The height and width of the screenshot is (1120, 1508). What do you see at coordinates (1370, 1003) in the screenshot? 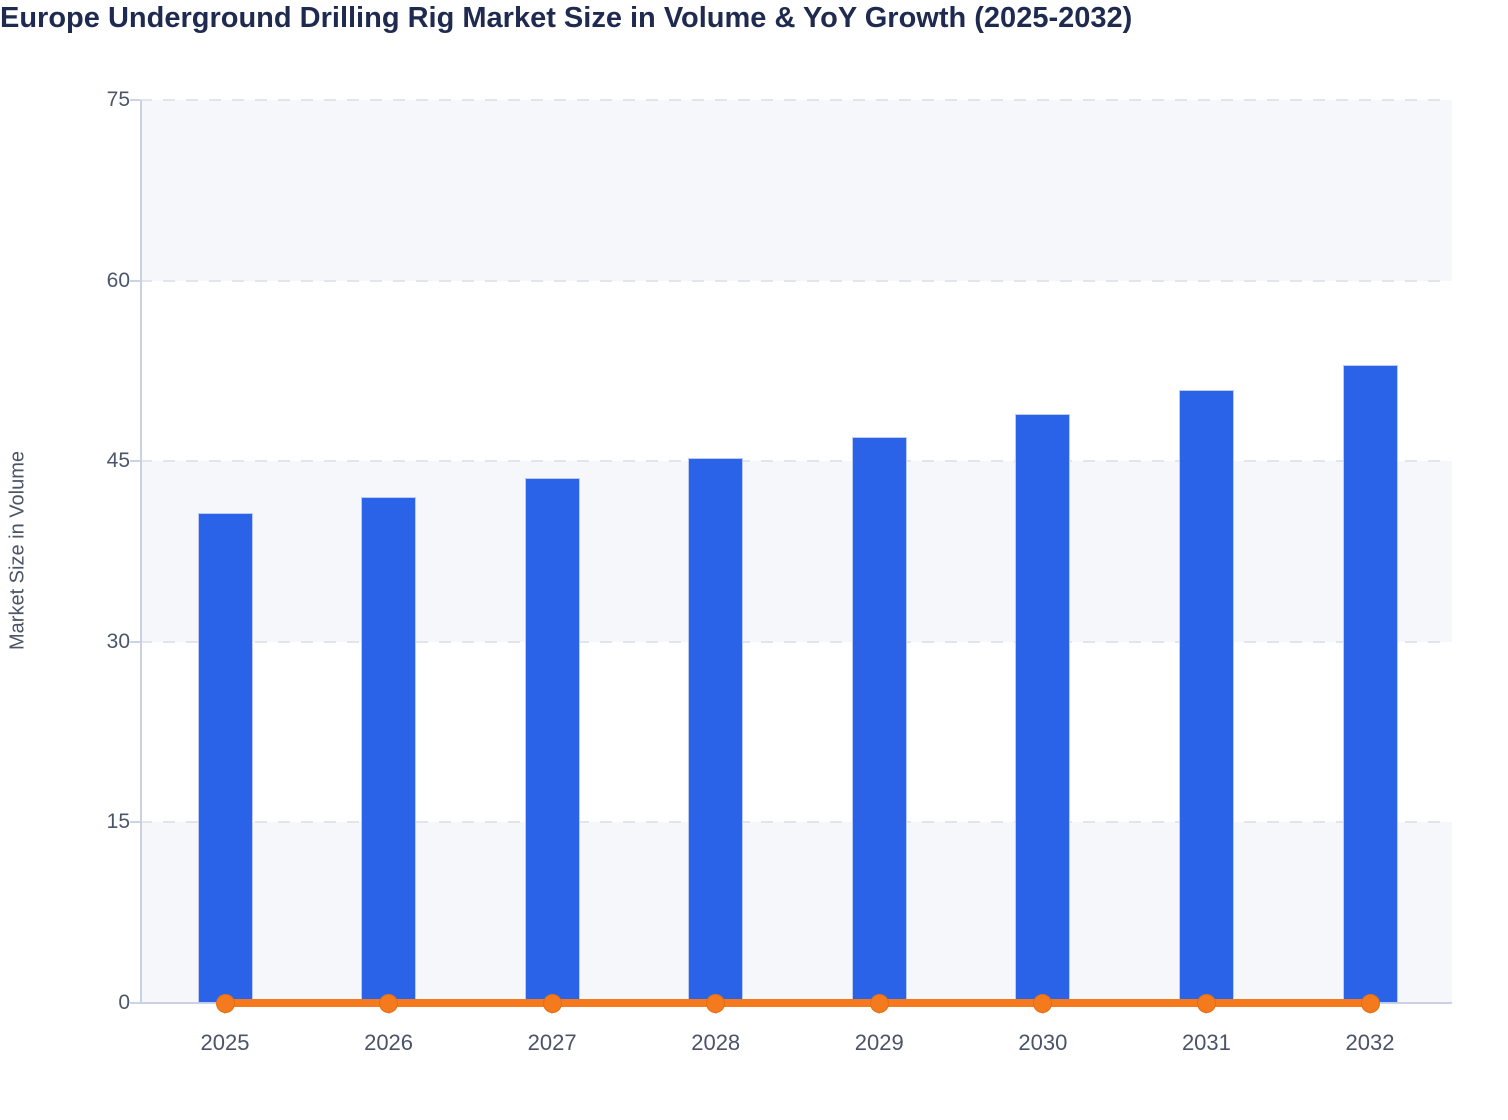
I see `yoy-marker-2032` at bounding box center [1370, 1003].